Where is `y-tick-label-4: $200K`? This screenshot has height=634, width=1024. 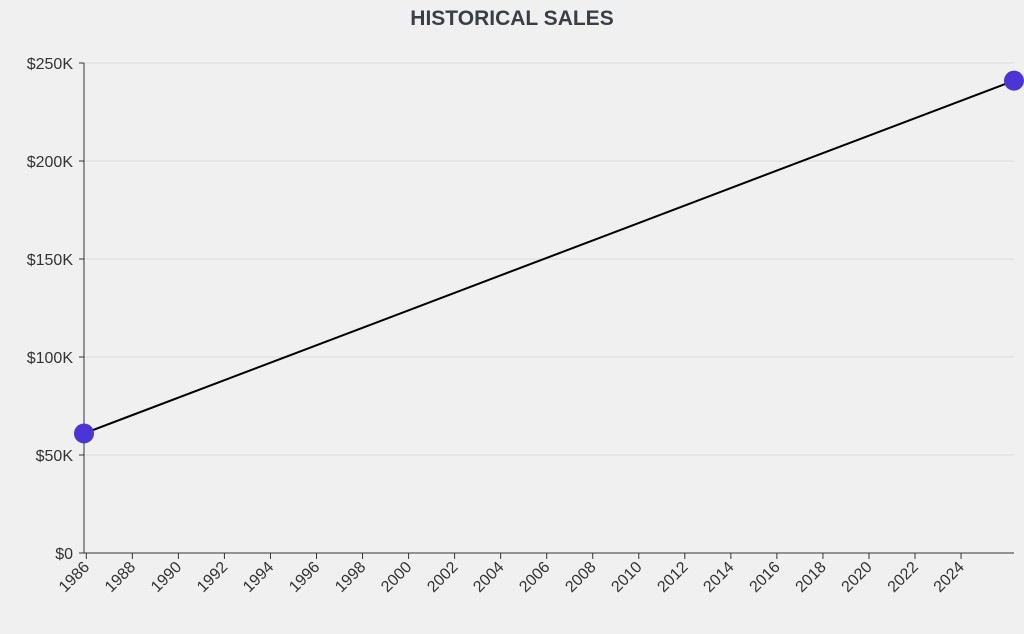
y-tick-label-4: $200K is located at coordinates (50, 162).